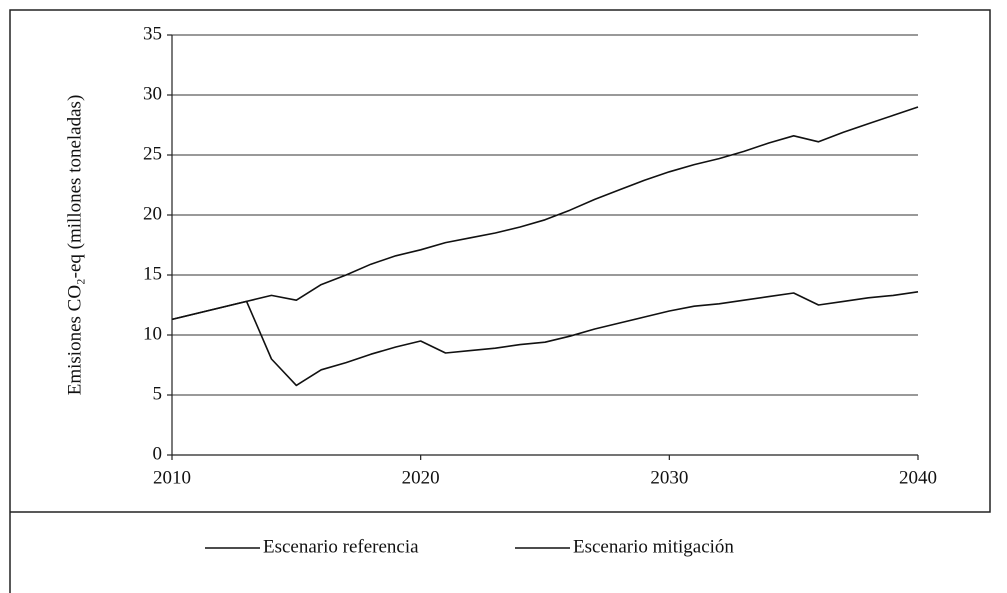 The image size is (1007, 593). What do you see at coordinates (152, 93) in the screenshot?
I see `y-tick-label: 30` at bounding box center [152, 93].